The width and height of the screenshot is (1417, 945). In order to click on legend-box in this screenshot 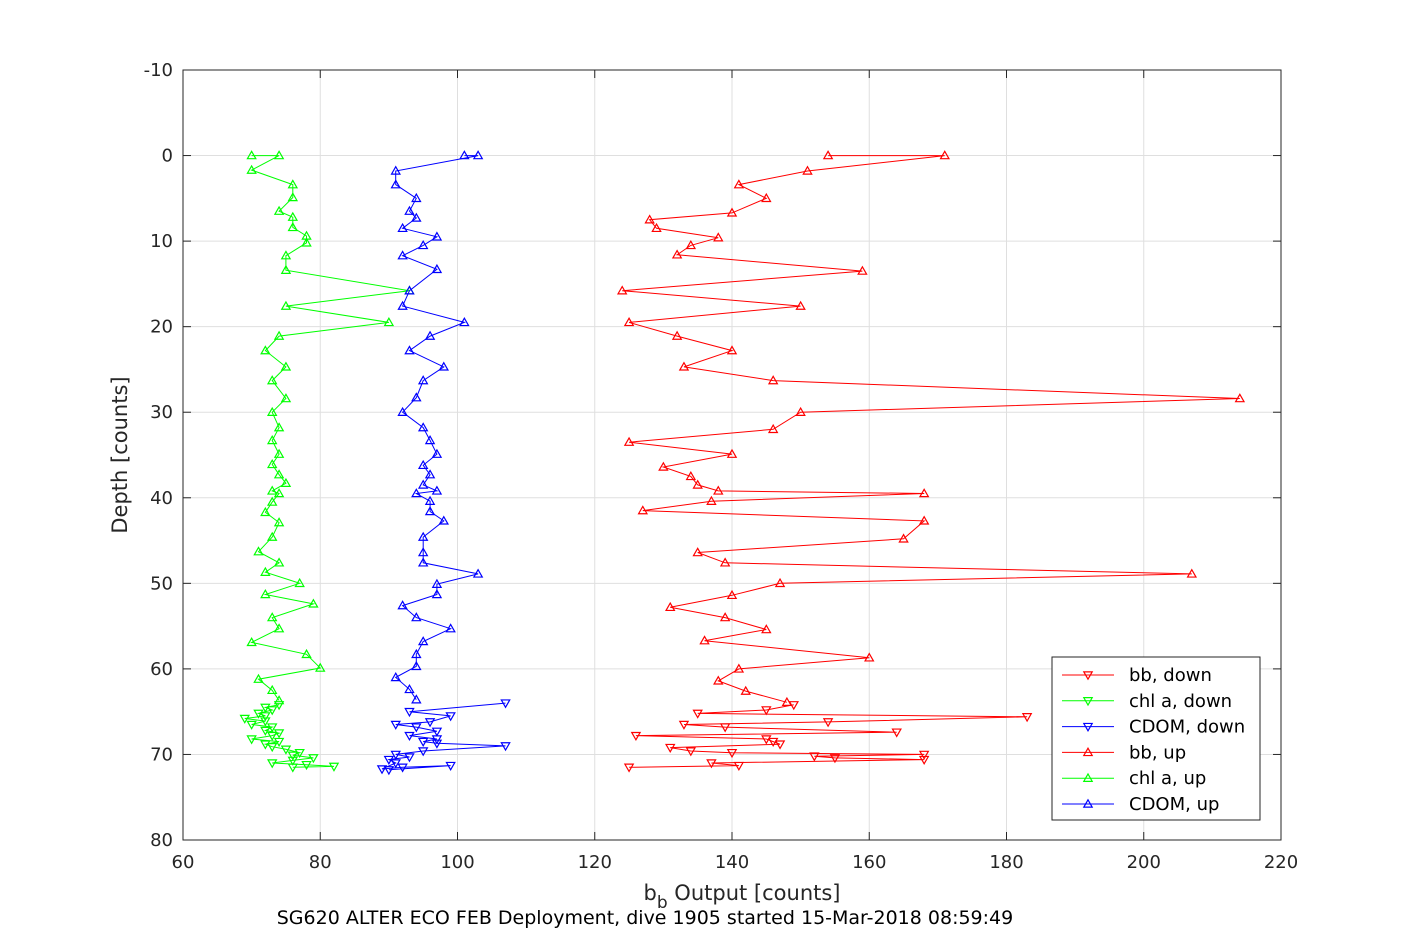, I will do `click(1156, 738)`.